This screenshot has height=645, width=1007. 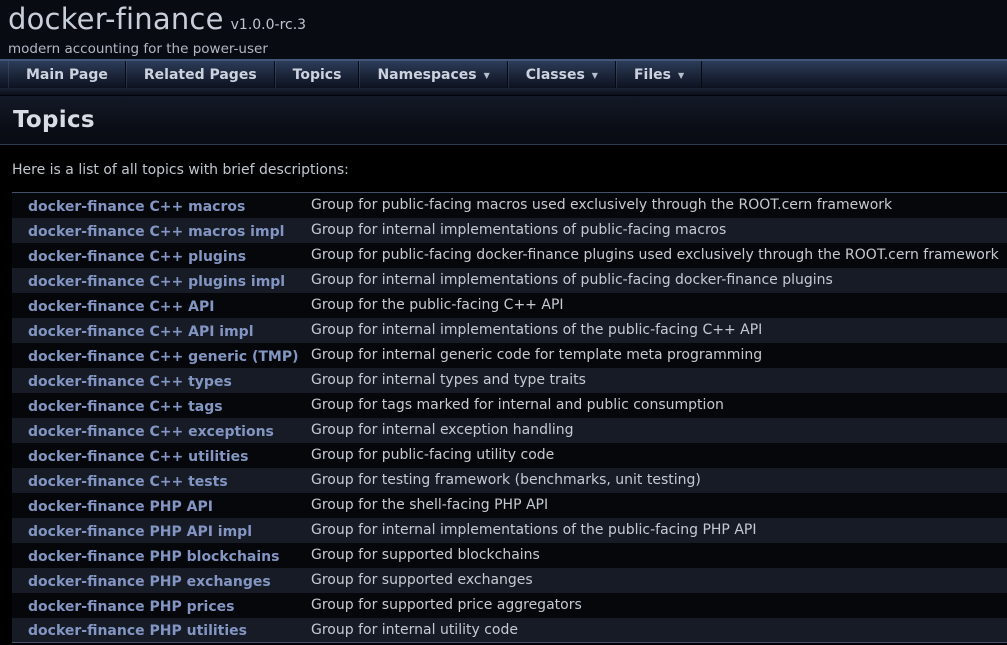 What do you see at coordinates (120, 506) in the screenshot?
I see `topic-link: docker-finance PHP API` at bounding box center [120, 506].